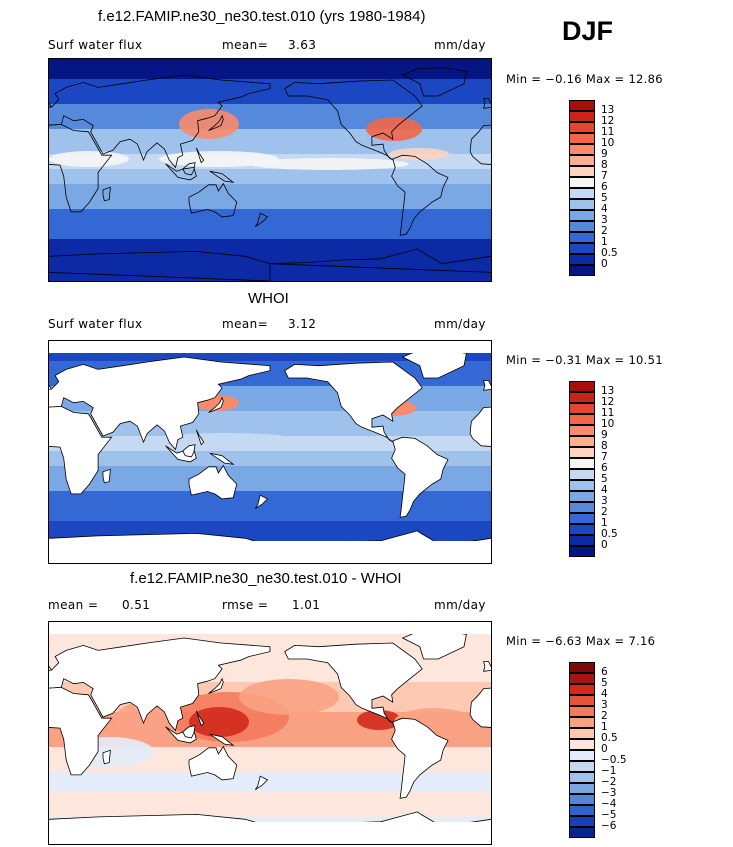 The height and width of the screenshot is (847, 733). I want to click on panel1-mean-value: 3.63, so click(302, 45).